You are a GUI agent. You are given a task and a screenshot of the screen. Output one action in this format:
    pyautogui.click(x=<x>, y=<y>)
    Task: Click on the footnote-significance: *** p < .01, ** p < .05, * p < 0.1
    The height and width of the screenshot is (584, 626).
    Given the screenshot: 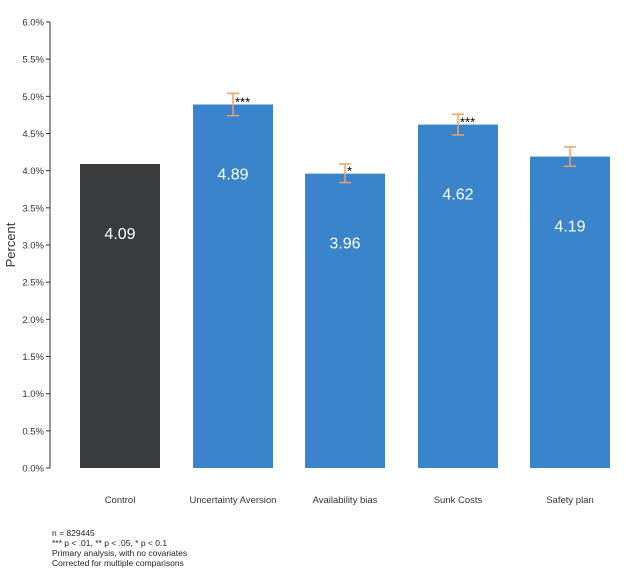 What is the action you would take?
    pyautogui.click(x=110, y=543)
    